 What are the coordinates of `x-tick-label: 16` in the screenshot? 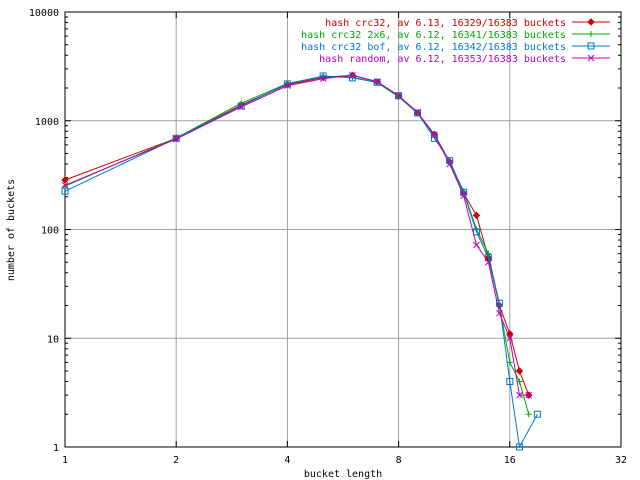 It's located at (510, 460).